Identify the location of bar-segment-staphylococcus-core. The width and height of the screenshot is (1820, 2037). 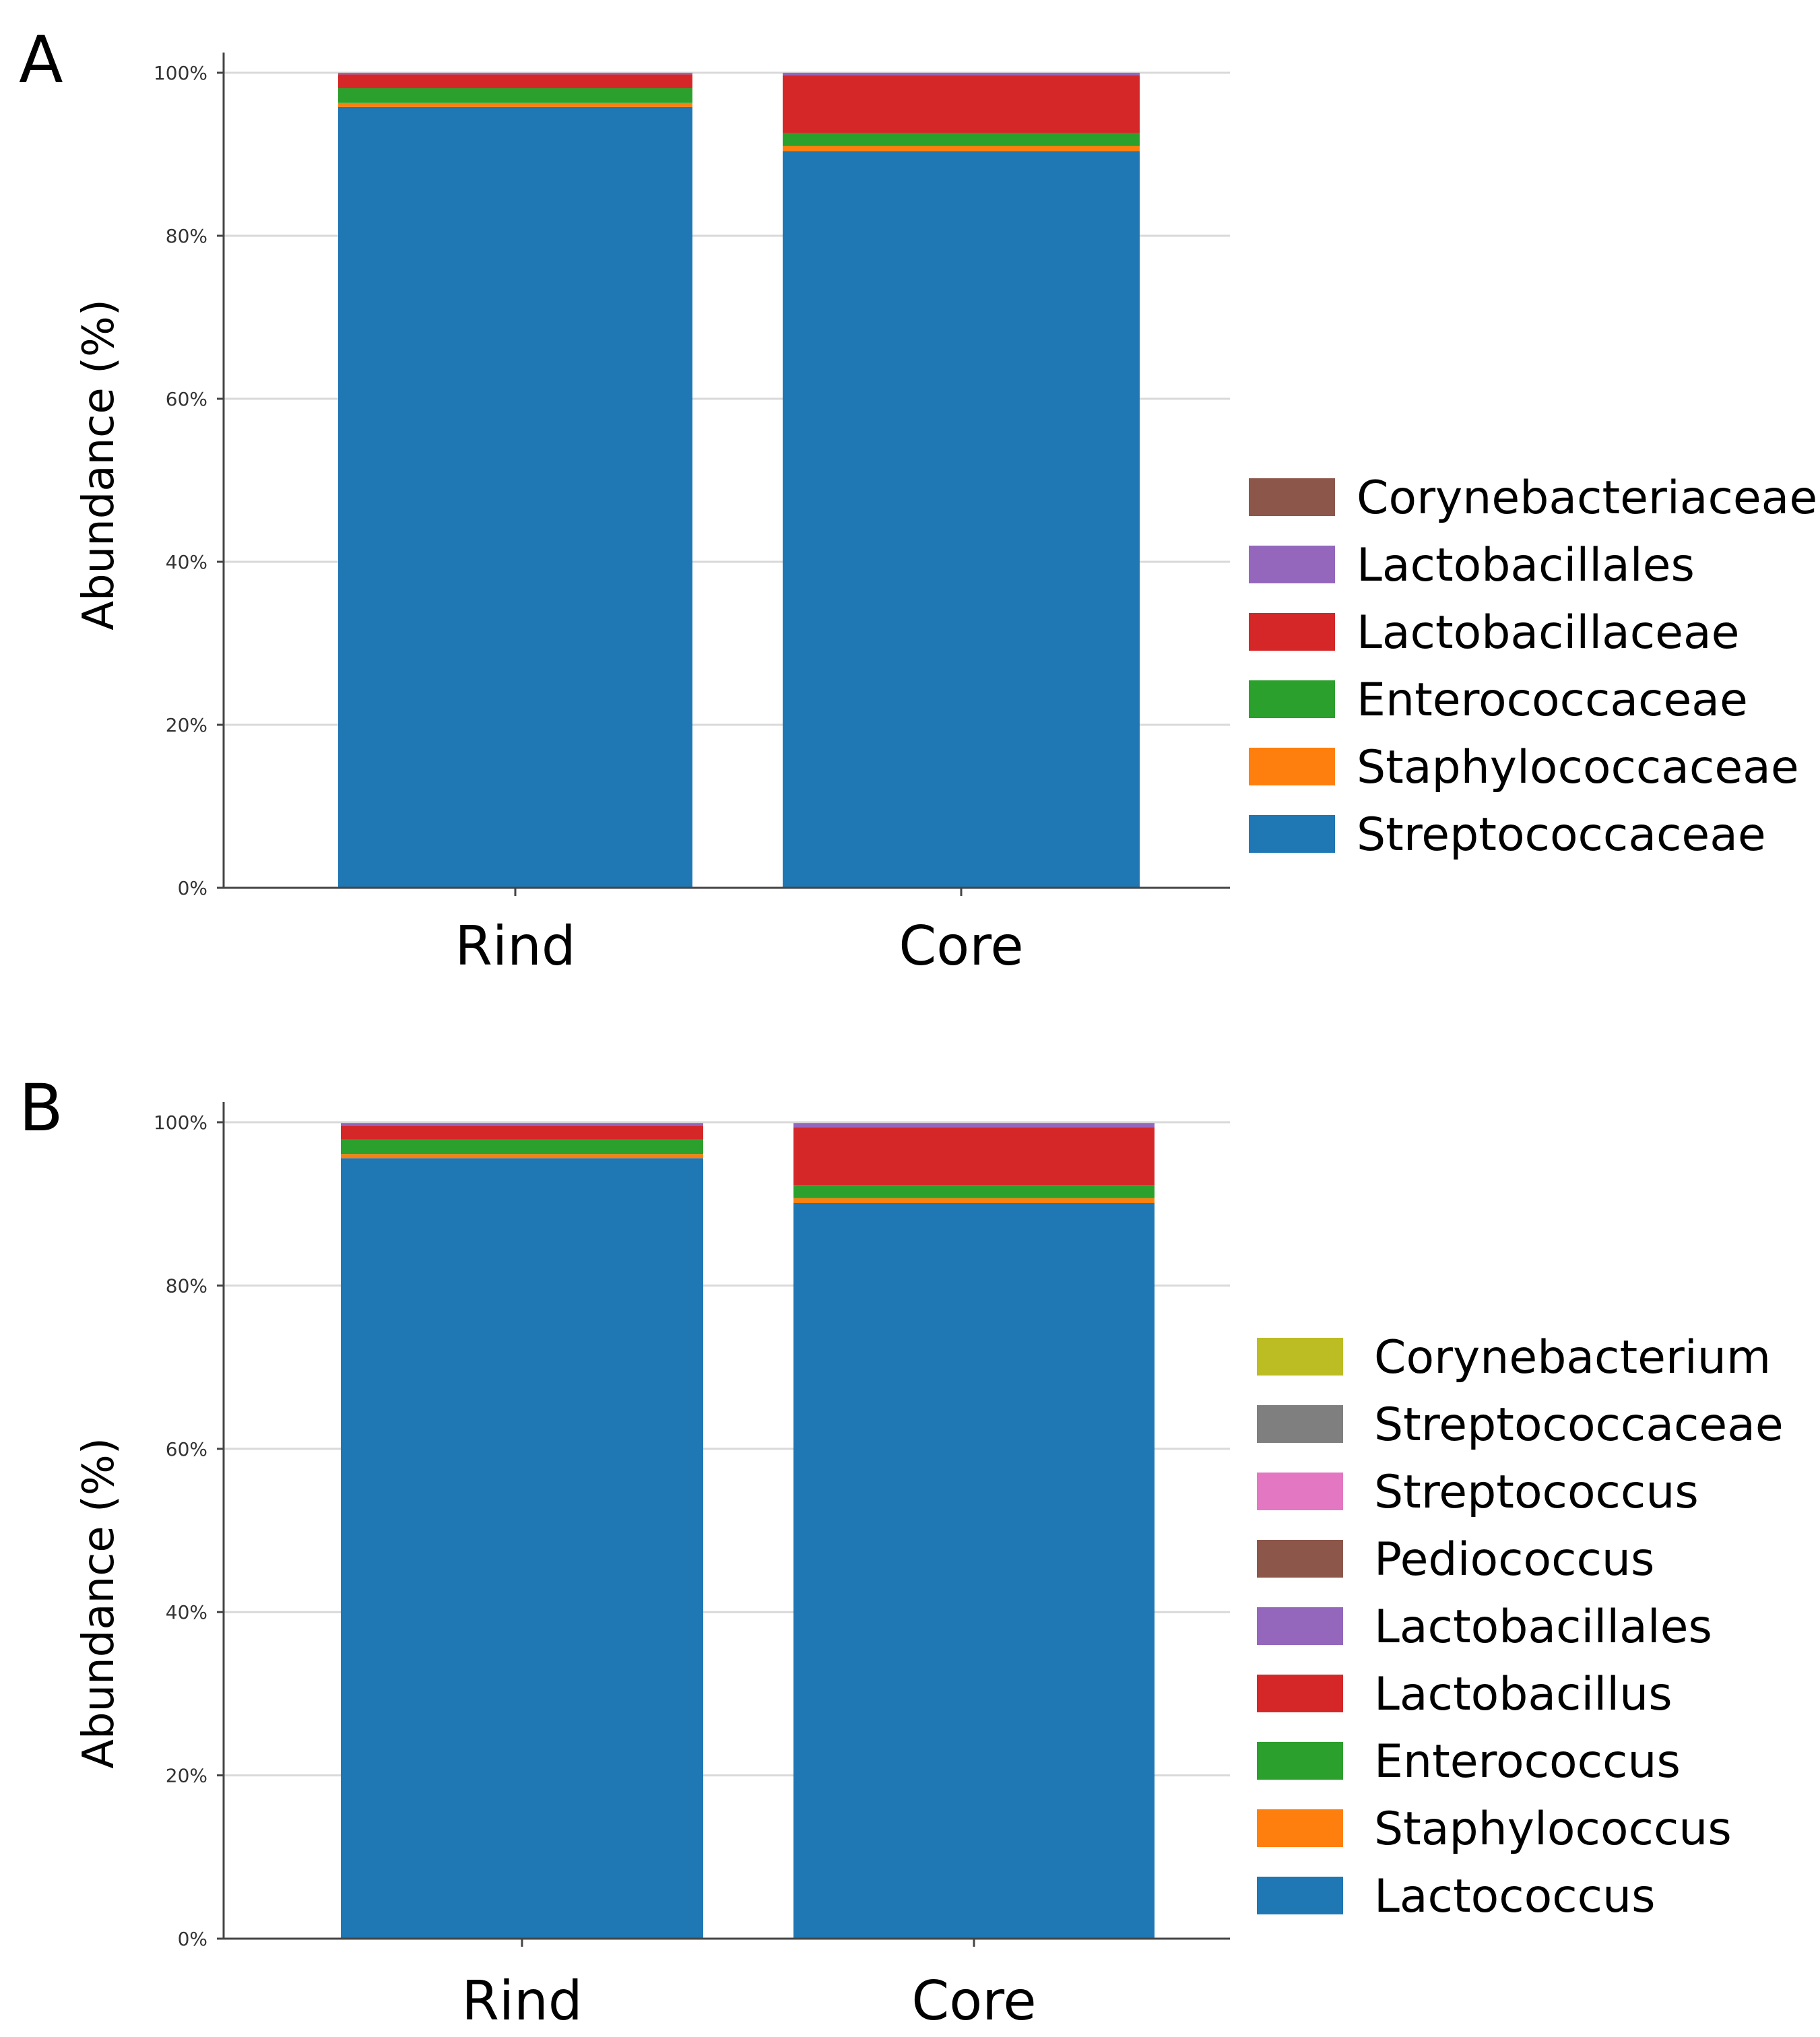
(974, 1201).